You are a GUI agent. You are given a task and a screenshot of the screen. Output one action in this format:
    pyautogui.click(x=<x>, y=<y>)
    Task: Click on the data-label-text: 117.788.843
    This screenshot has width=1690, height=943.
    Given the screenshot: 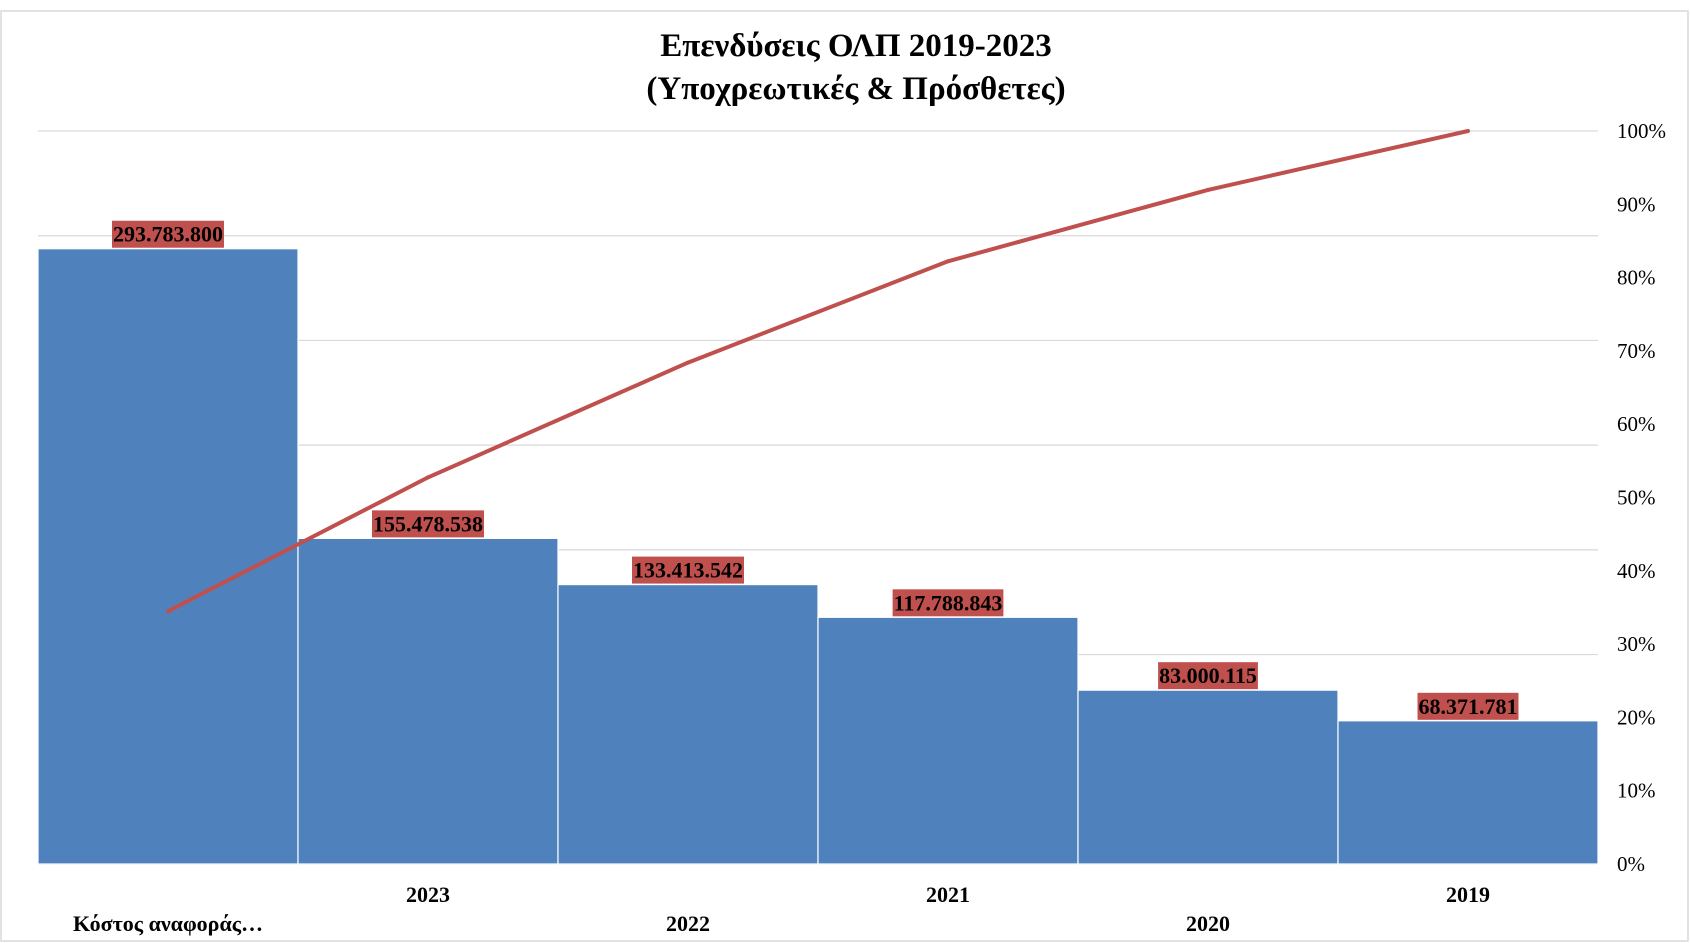 What is the action you would take?
    pyautogui.click(x=948, y=602)
    